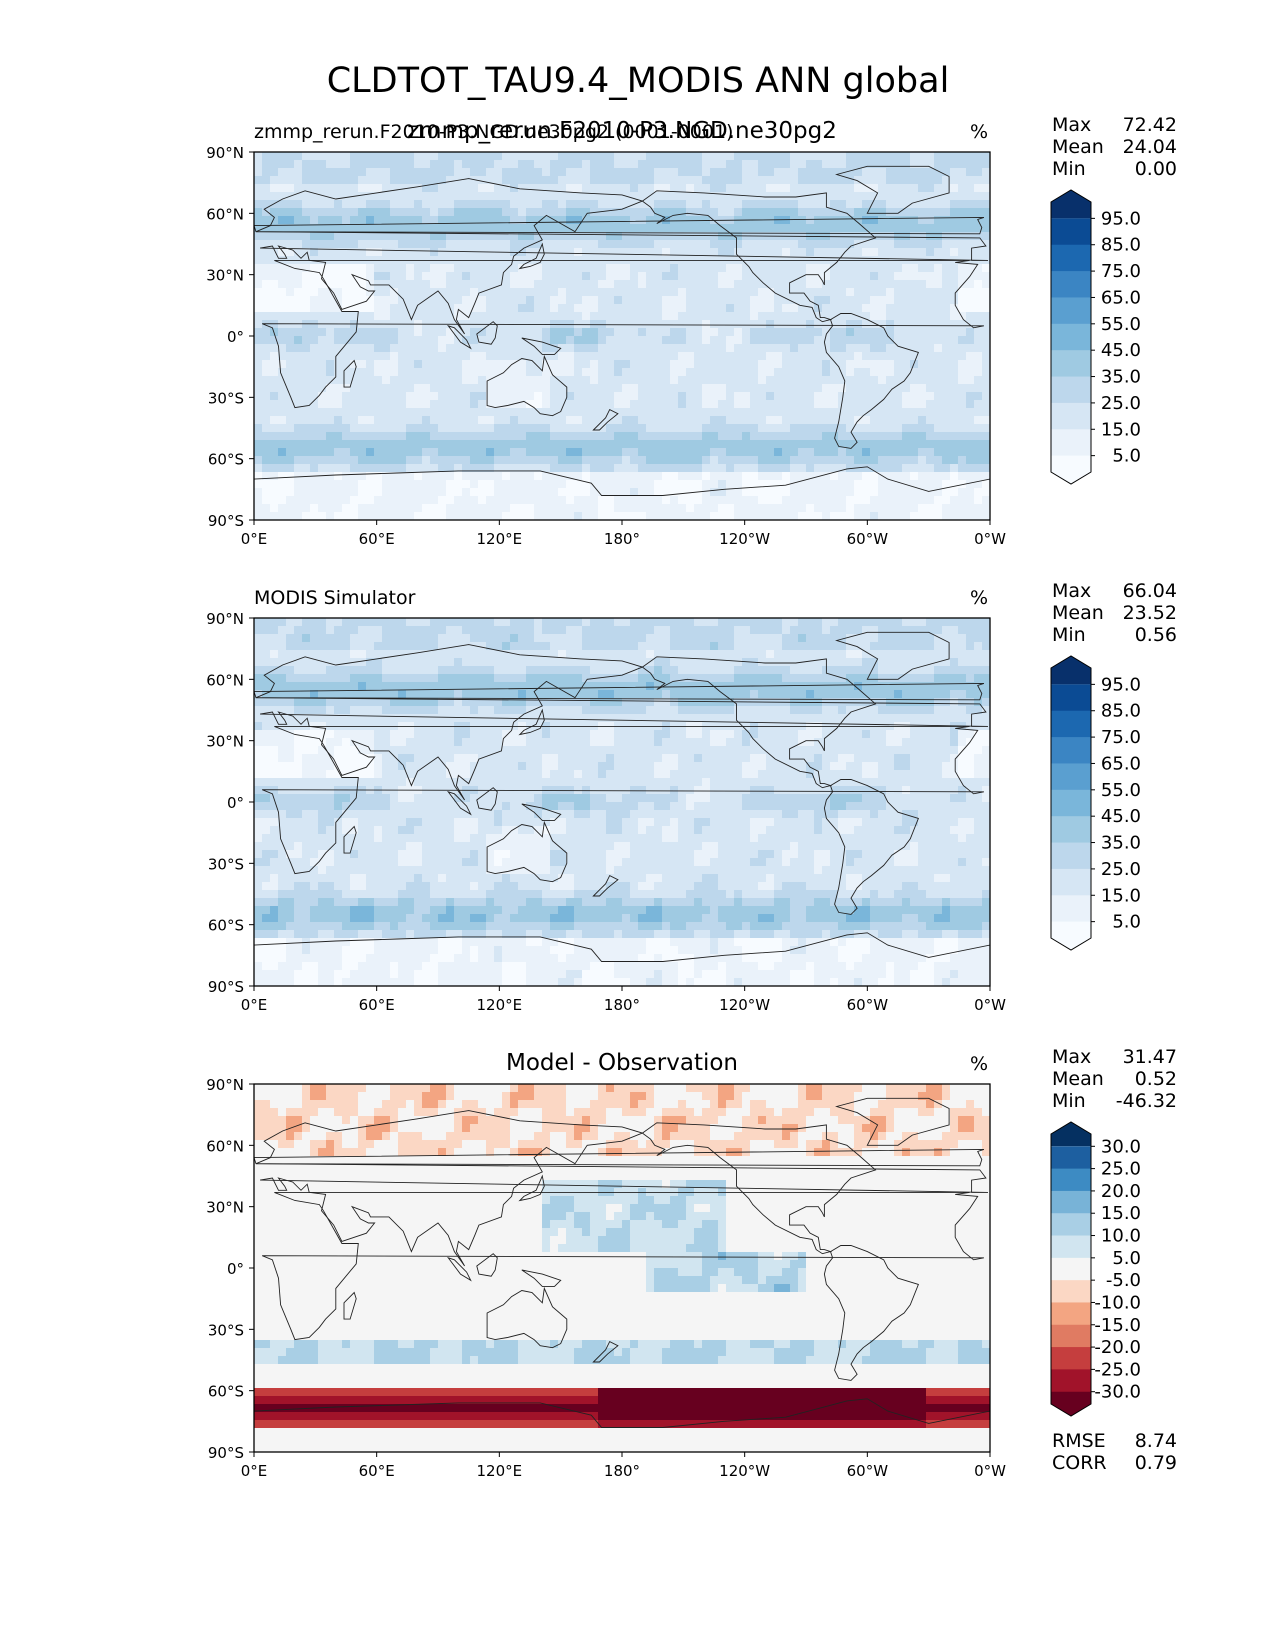 This screenshot has height=1650, width=1275. What do you see at coordinates (335, 598) in the screenshot?
I see `panel-2-title-left: MODIS Simulator` at bounding box center [335, 598].